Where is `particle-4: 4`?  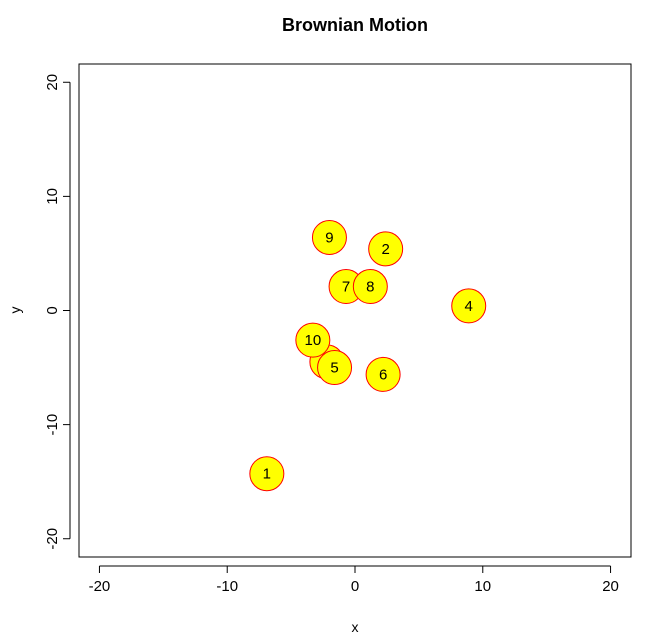 particle-4: 4 is located at coordinates (469, 306).